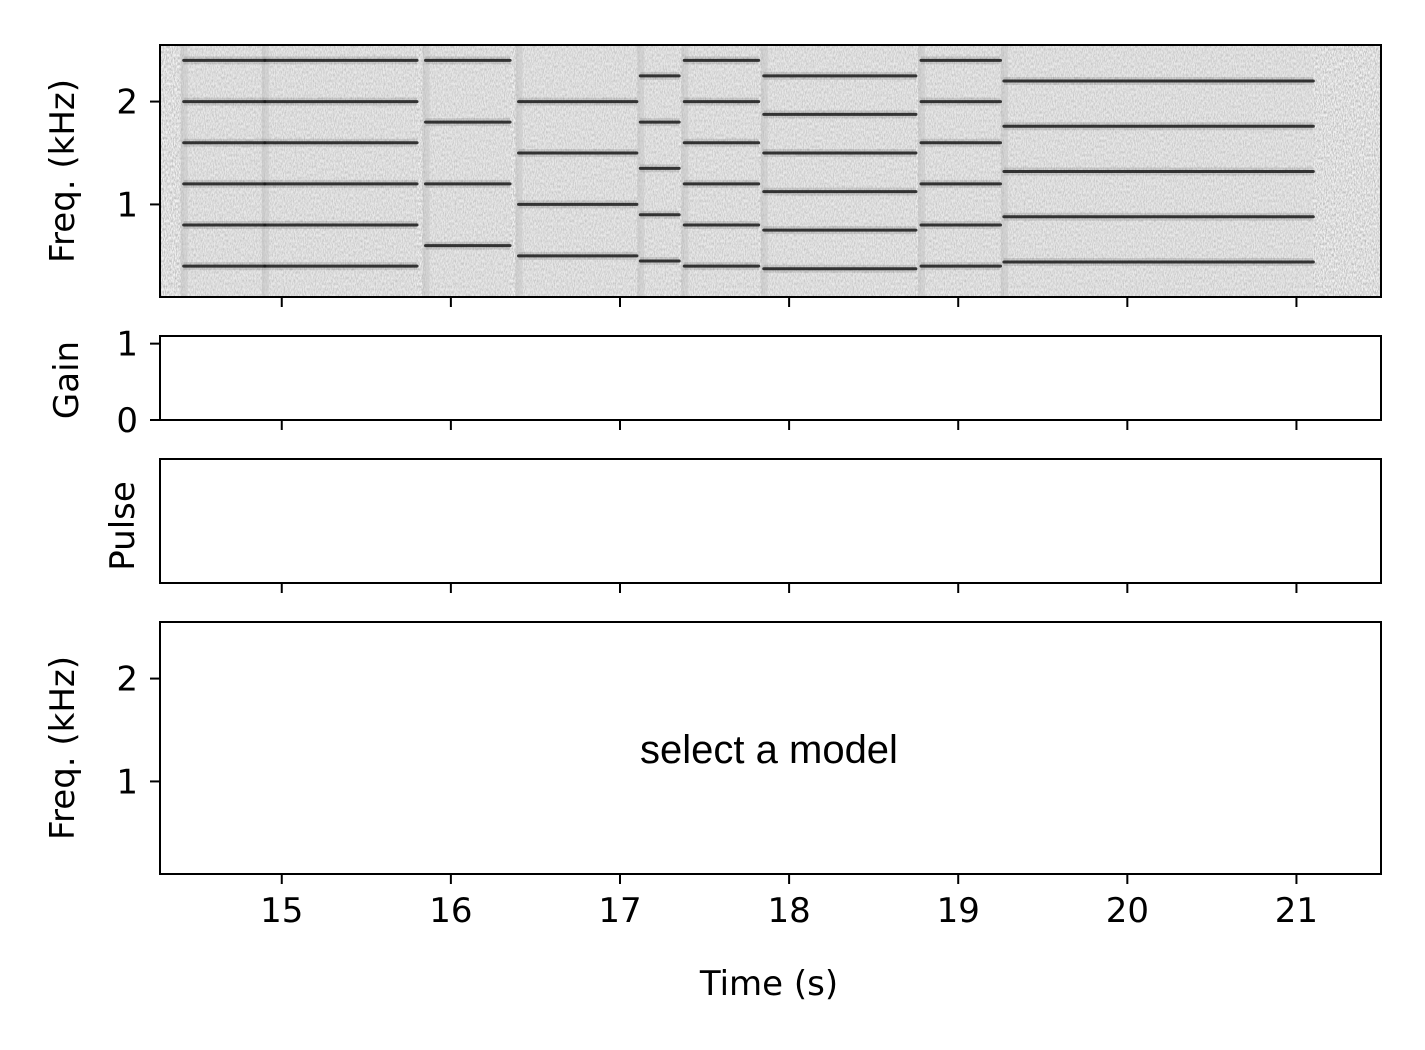 The width and height of the screenshot is (1425, 1050). What do you see at coordinates (138, 154) in the screenshot?
I see `input-y-ticks: 12` at bounding box center [138, 154].